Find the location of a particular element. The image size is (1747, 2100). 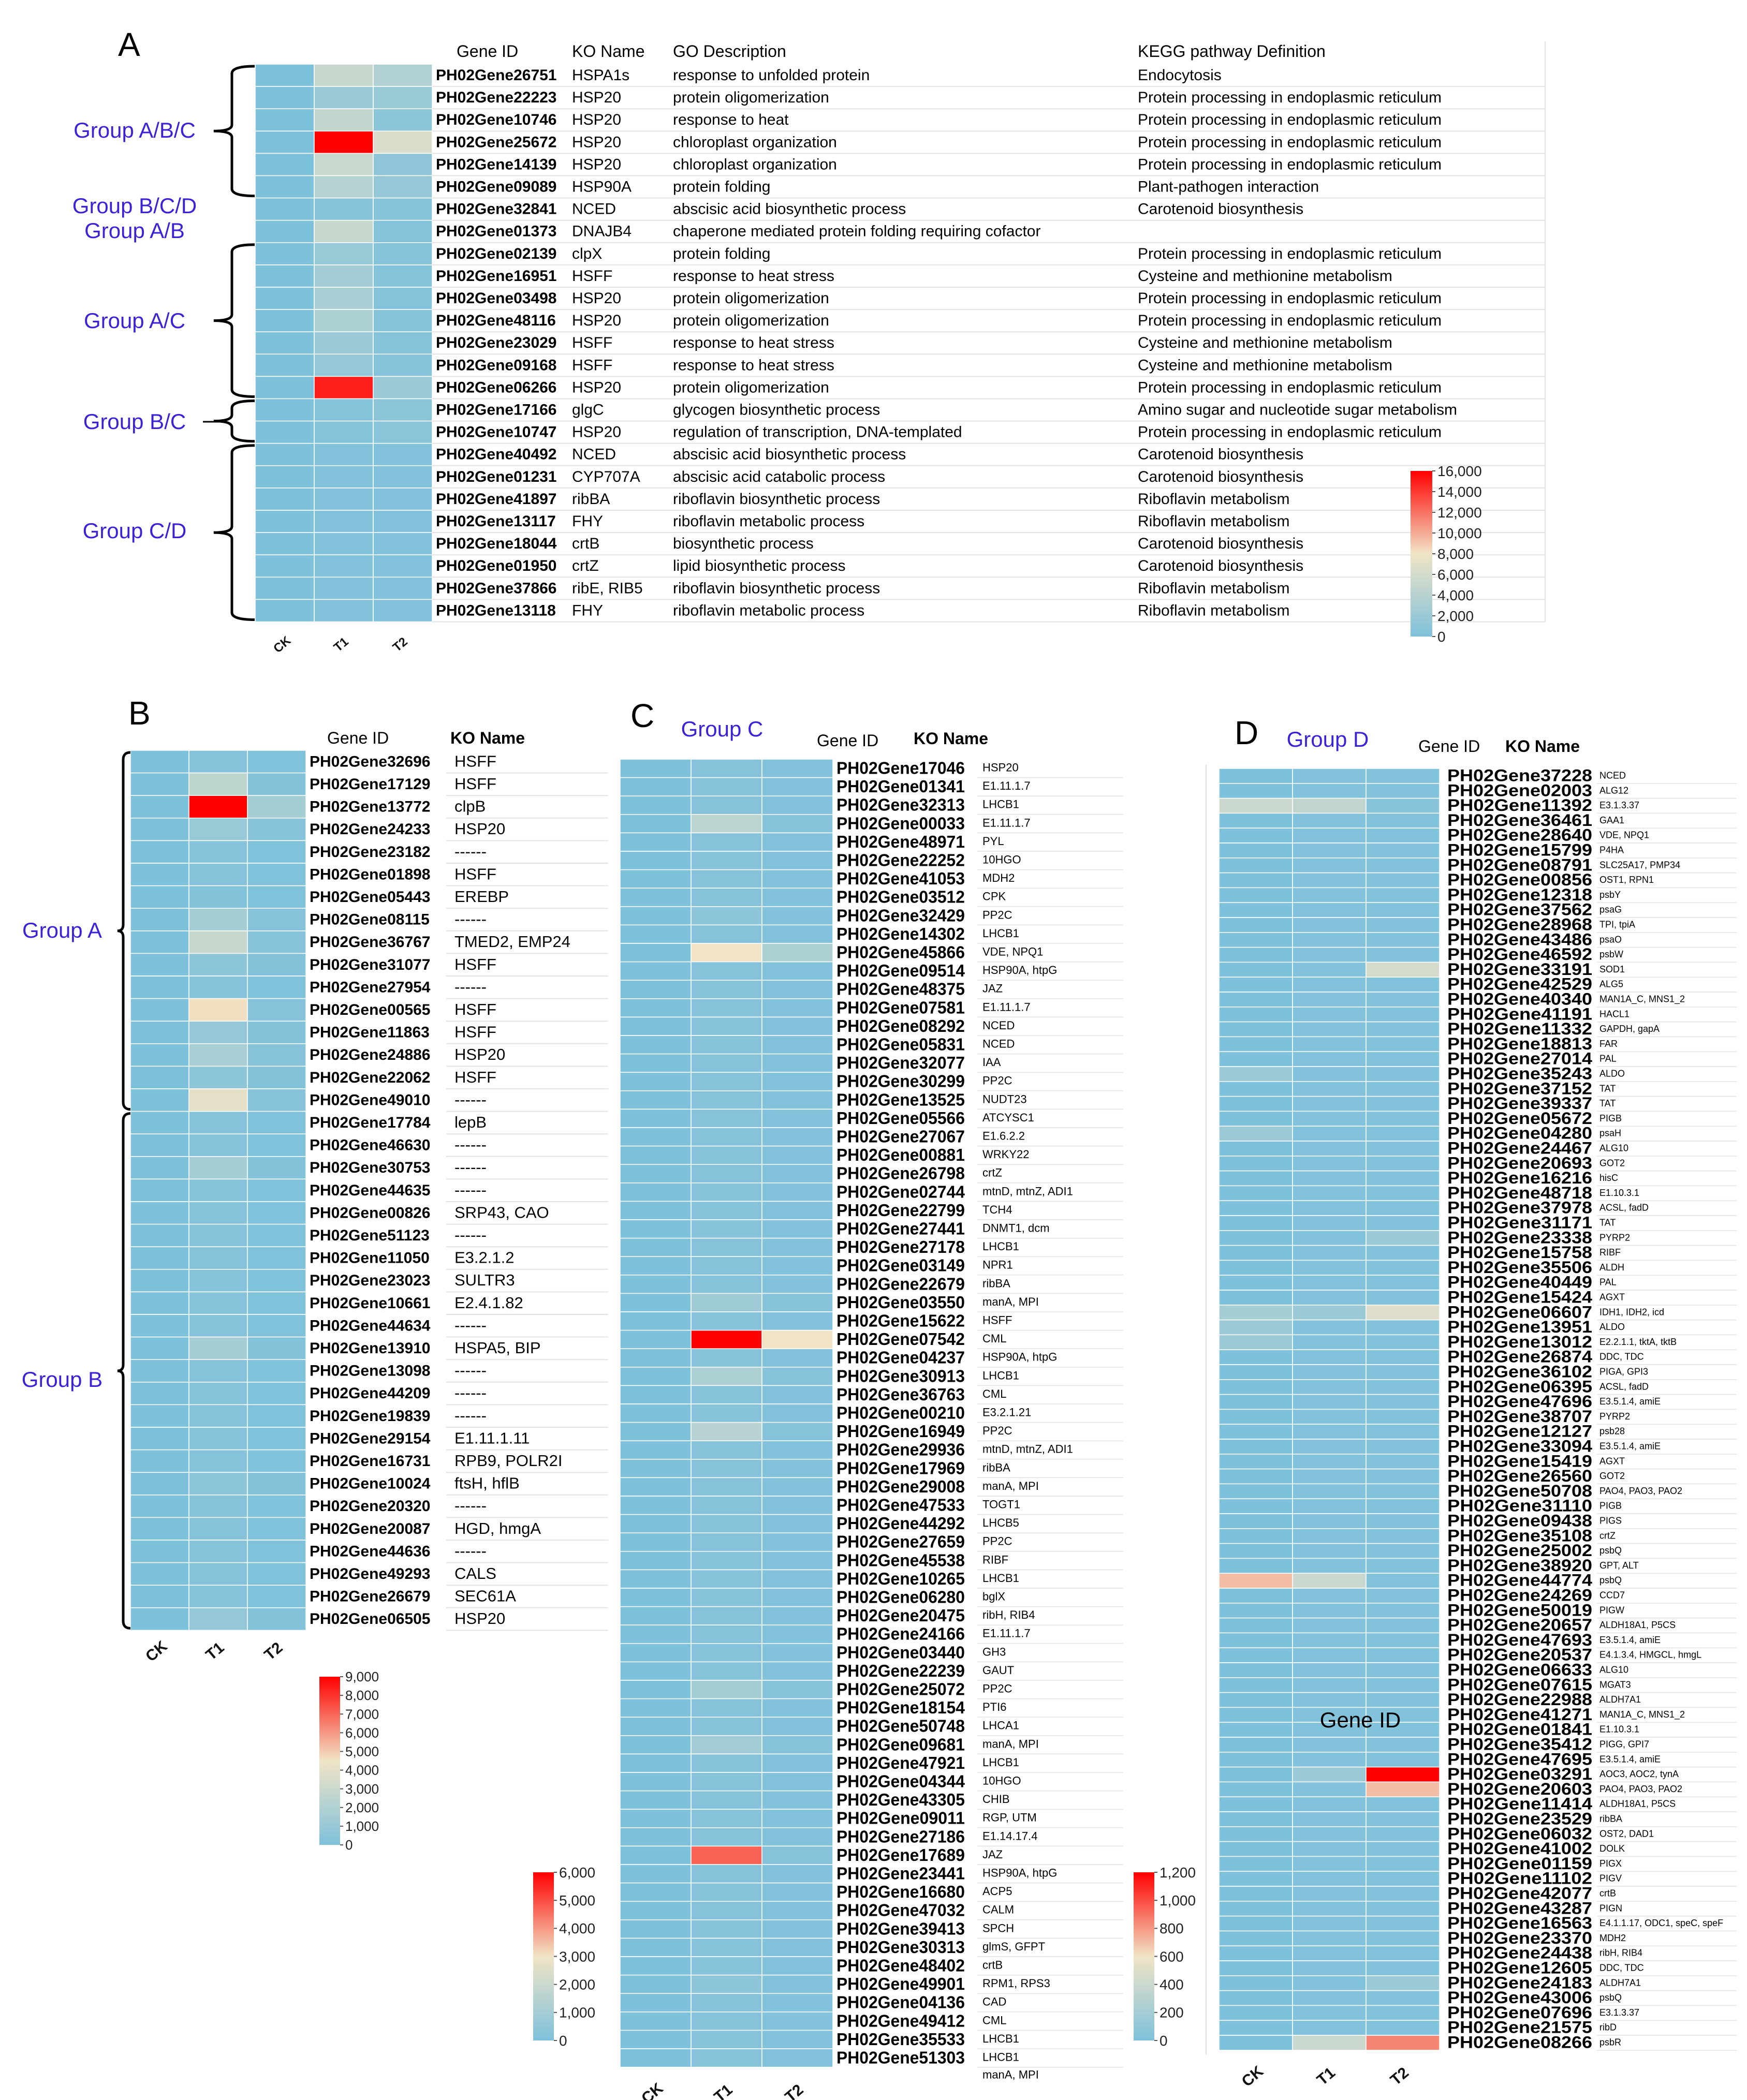

gene-id-label: PH02Gene41002 is located at coordinates (1520, 1849).